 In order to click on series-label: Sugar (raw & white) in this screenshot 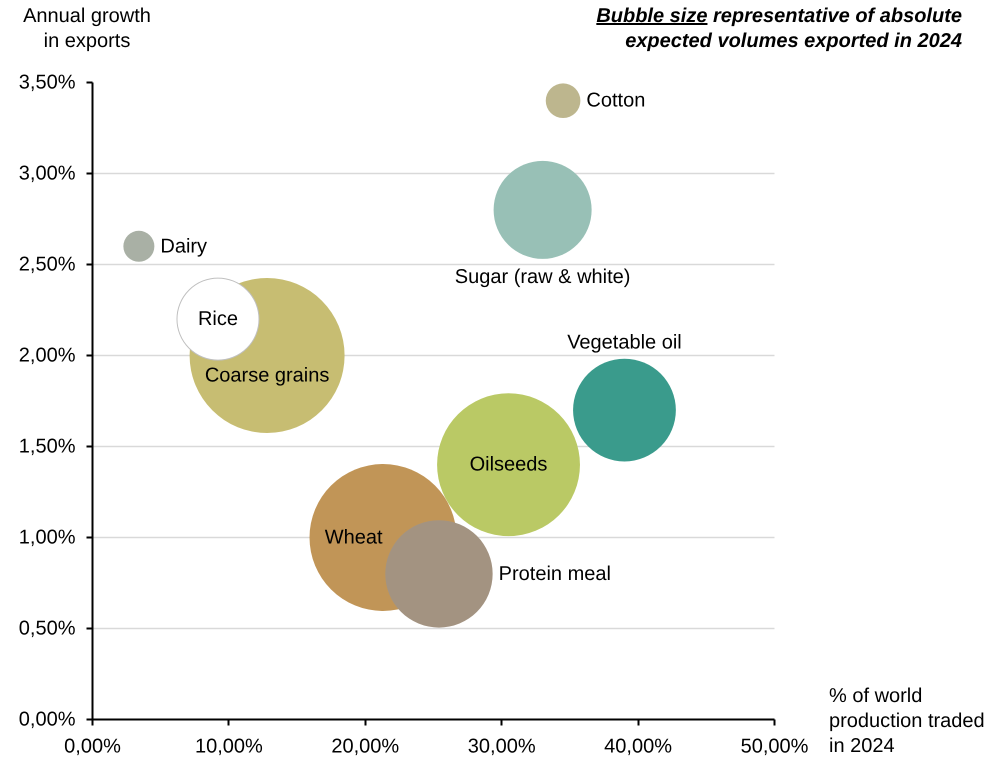, I will do `click(542, 277)`.